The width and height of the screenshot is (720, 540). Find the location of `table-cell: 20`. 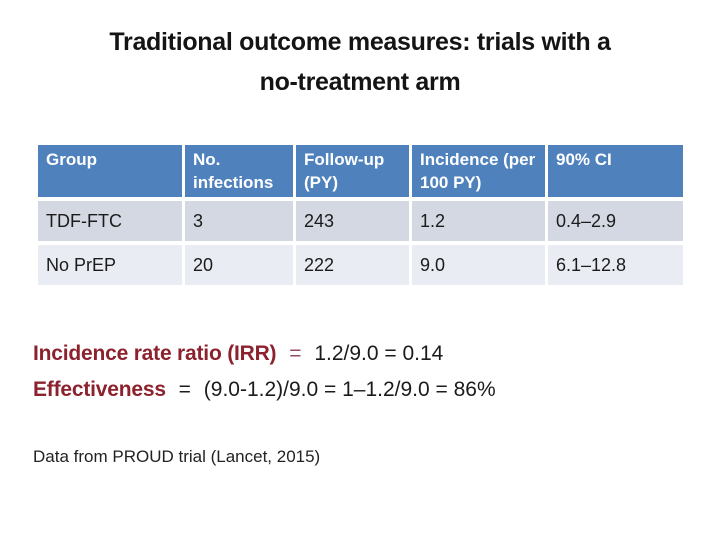

table-cell: 20 is located at coordinates (239, 265).